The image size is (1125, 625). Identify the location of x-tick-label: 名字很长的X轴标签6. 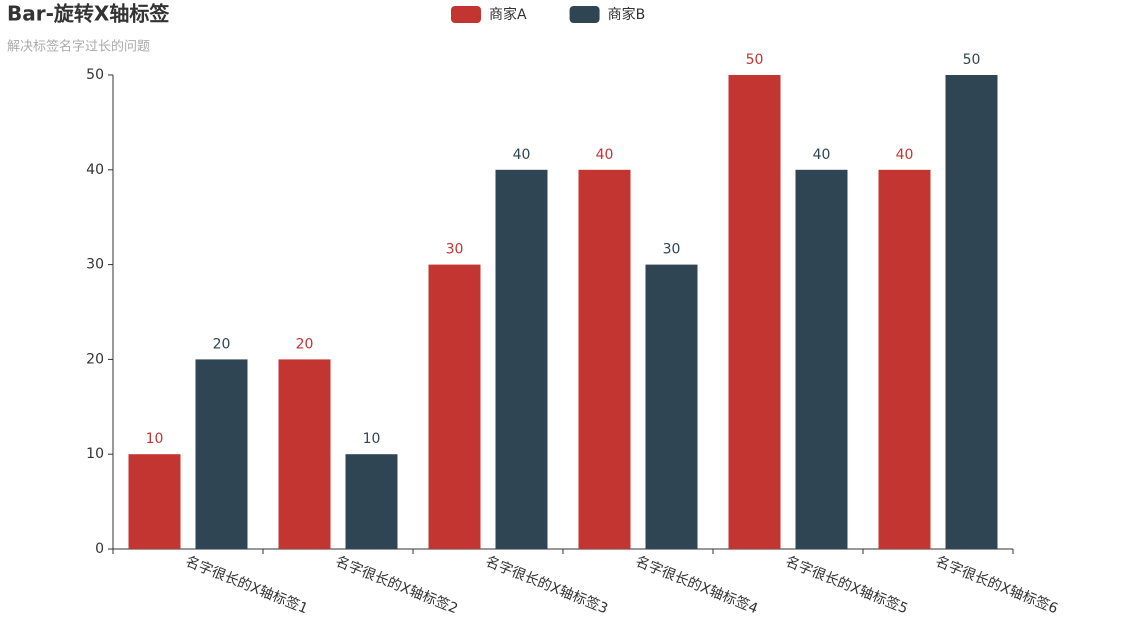
(996, 585).